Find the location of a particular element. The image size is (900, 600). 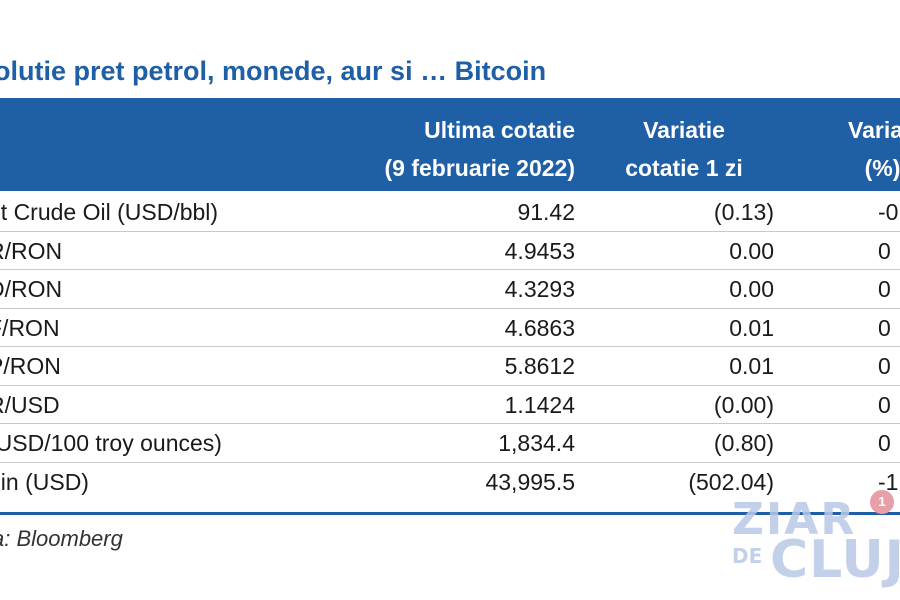

header-last-quote: Ultima cotatie (9 februarie 2022) is located at coordinates (480, 149).